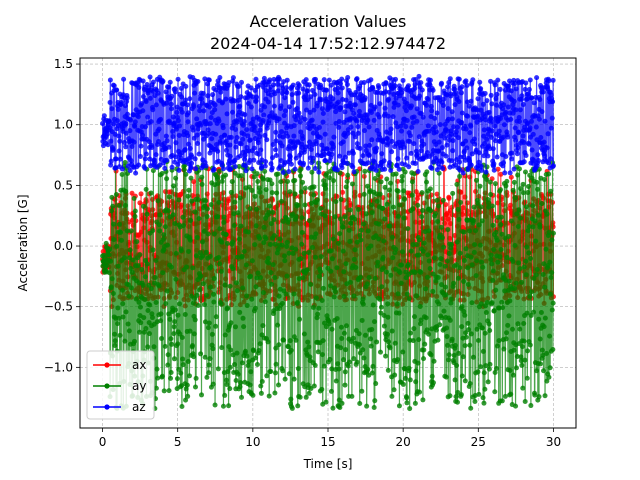 Image resolution: width=640 pixels, height=480 pixels. I want to click on x-axis-label: Time [s], so click(328, 464).